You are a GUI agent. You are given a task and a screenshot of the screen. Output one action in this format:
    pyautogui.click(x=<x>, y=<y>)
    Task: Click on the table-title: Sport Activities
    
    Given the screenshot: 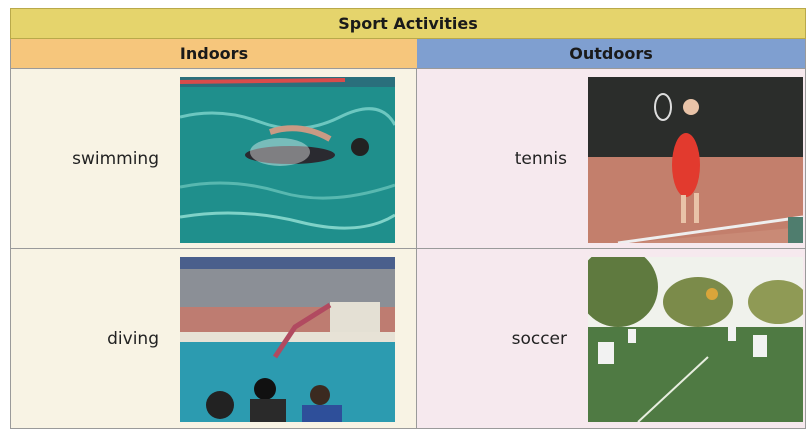 What is the action you would take?
    pyautogui.click(x=408, y=23)
    